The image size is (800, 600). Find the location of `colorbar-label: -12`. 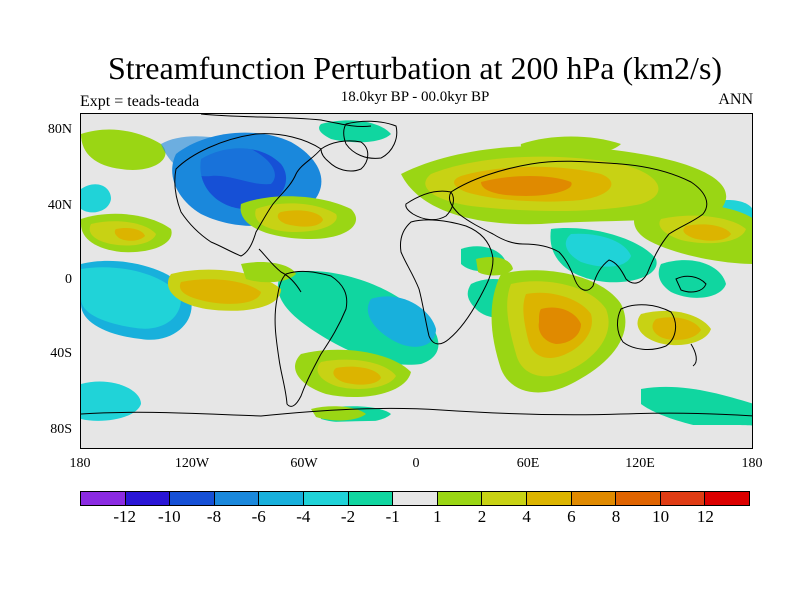

colorbar-label: -12 is located at coordinates (124, 516).